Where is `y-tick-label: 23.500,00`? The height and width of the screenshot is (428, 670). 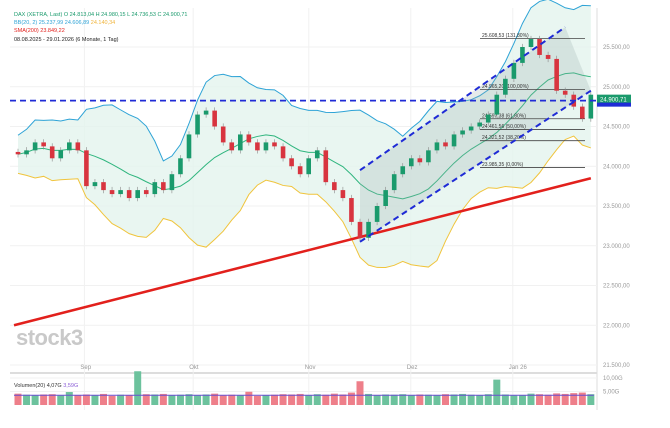
y-tick-label: 23.500,00 is located at coordinates (616, 207).